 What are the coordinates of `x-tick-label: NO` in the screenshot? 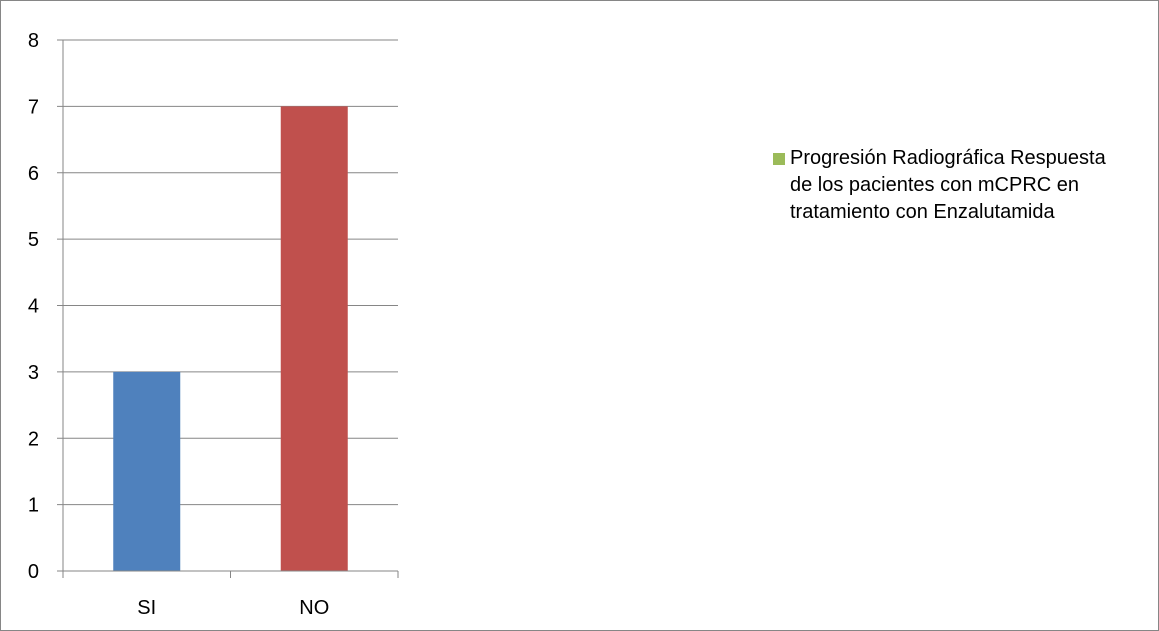 It's located at (314, 608).